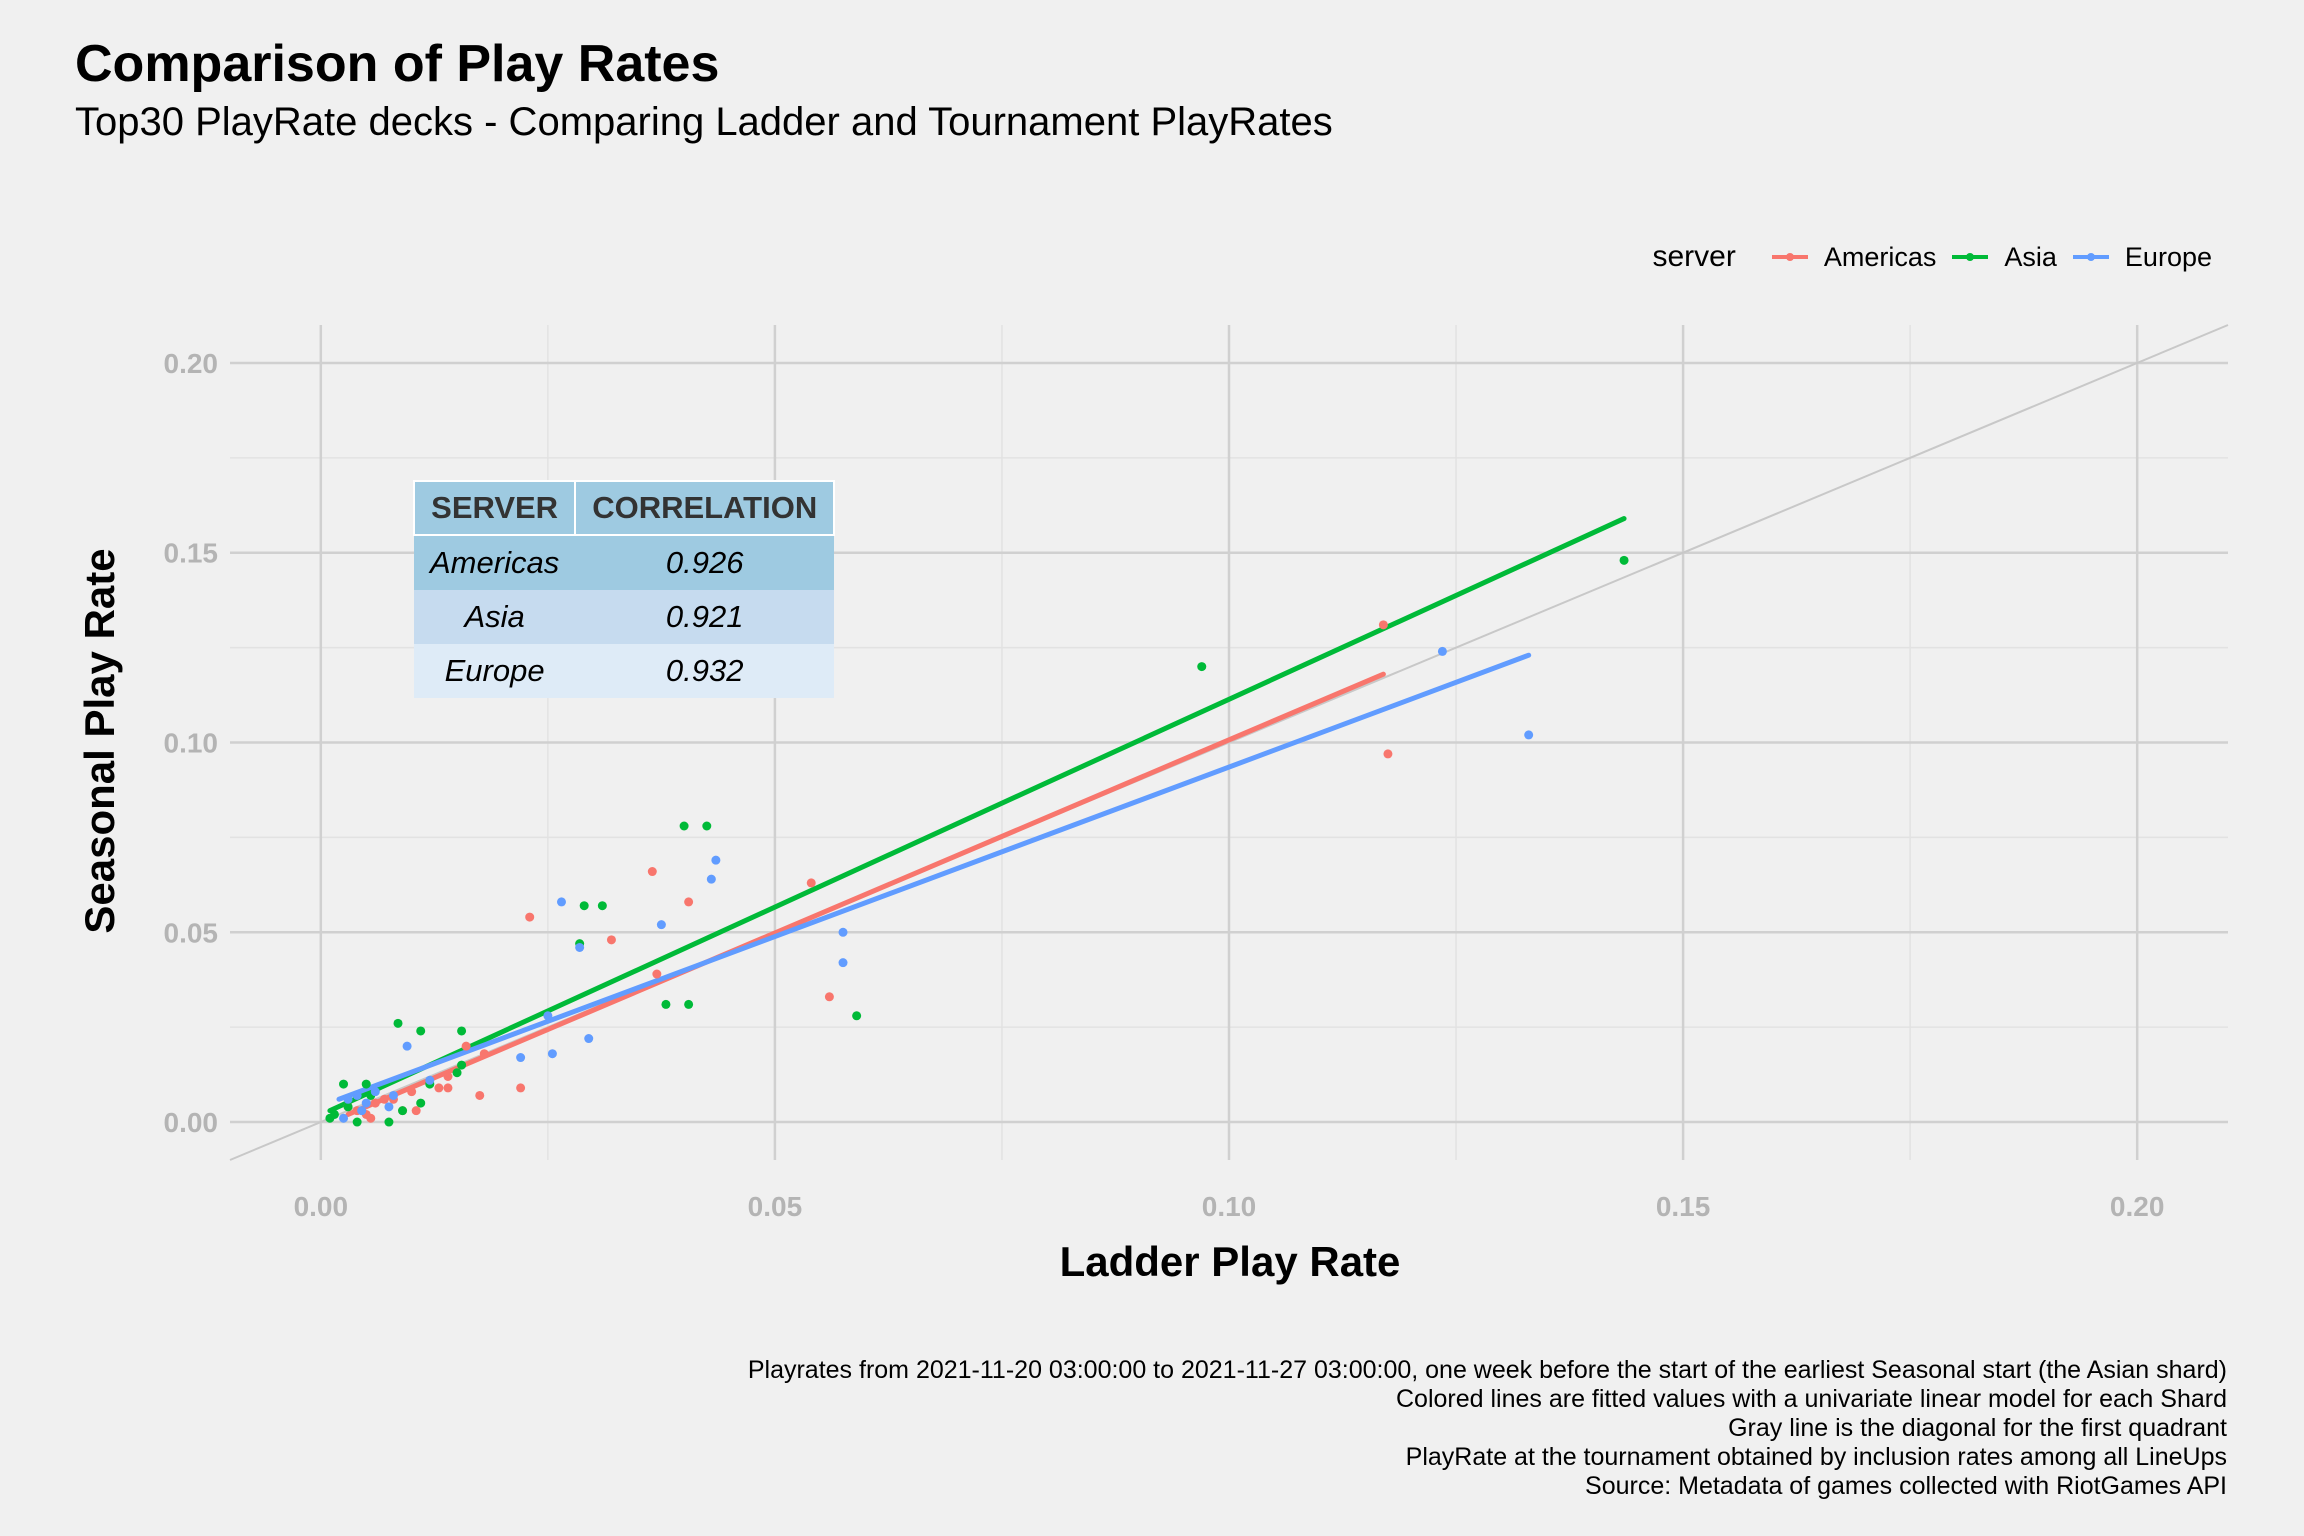 This screenshot has height=1536, width=2304. I want to click on legend-label-asia: Asia, so click(2030, 256).